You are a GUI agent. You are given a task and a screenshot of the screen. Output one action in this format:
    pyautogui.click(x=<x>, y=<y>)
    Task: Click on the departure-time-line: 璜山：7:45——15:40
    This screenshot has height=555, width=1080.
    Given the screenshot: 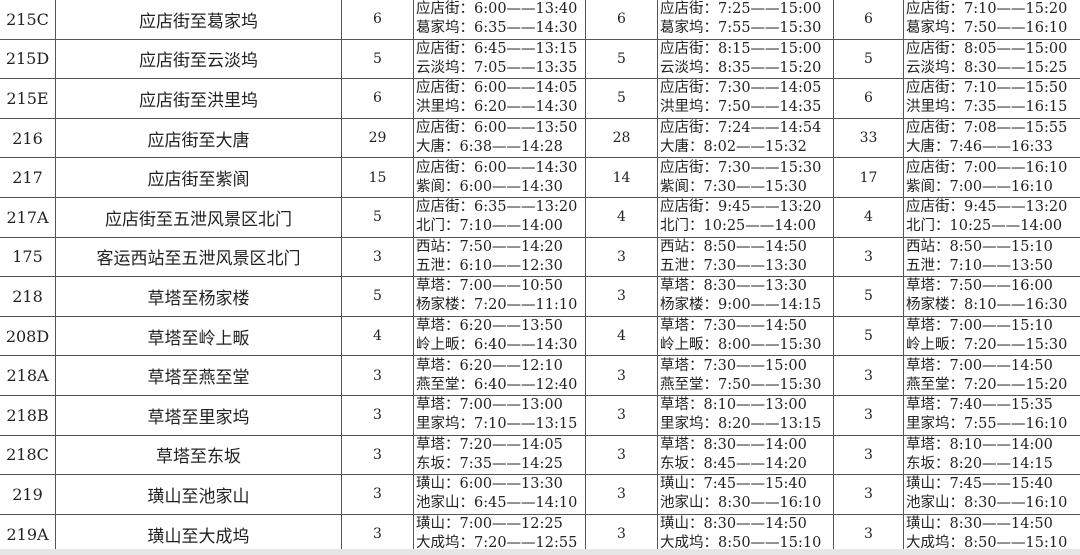 What is the action you would take?
    pyautogui.click(x=733, y=484)
    